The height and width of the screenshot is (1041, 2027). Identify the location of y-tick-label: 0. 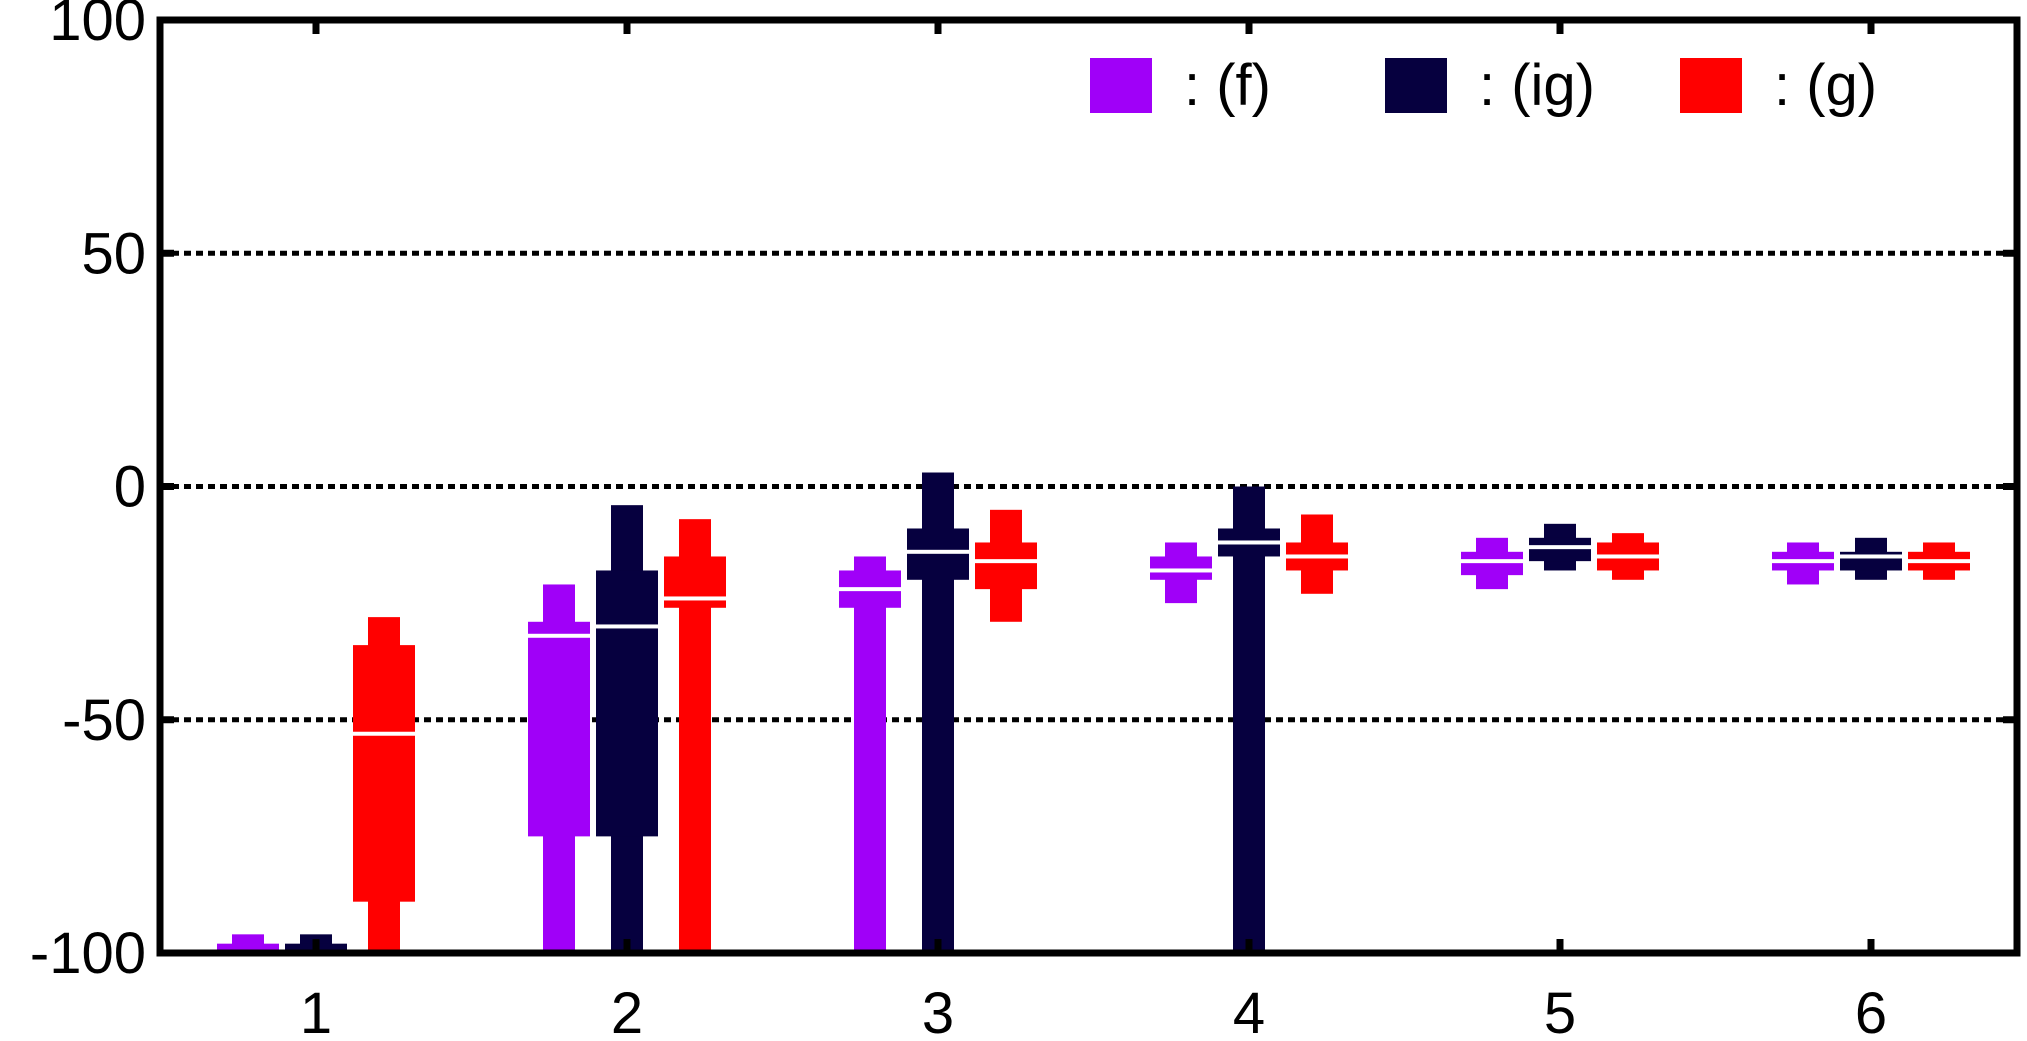
(130, 487).